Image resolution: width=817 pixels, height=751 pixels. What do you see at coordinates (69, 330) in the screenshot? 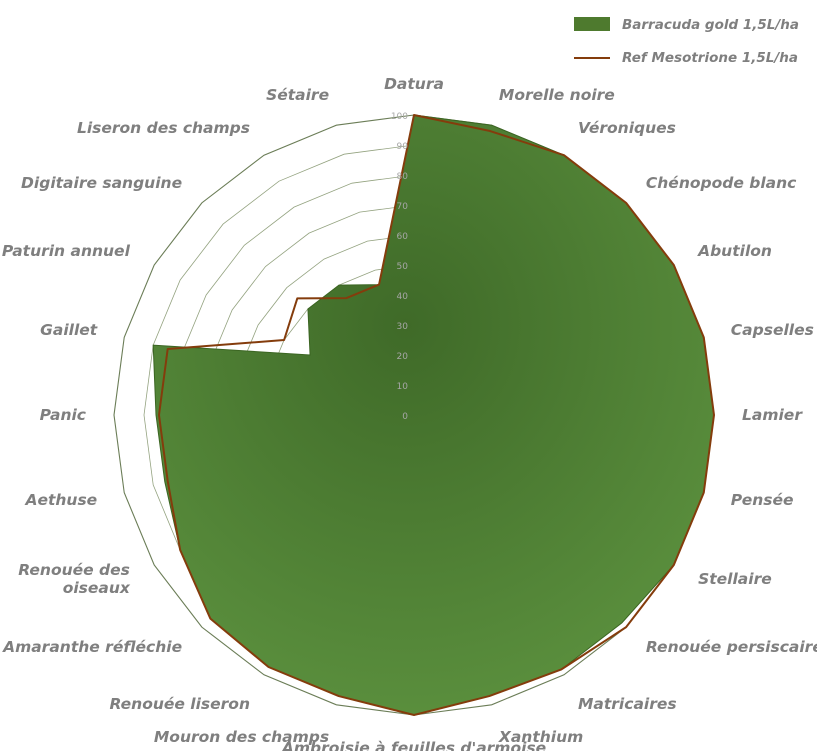
I see `category-label-gaillet: Gaillet` at bounding box center [69, 330].